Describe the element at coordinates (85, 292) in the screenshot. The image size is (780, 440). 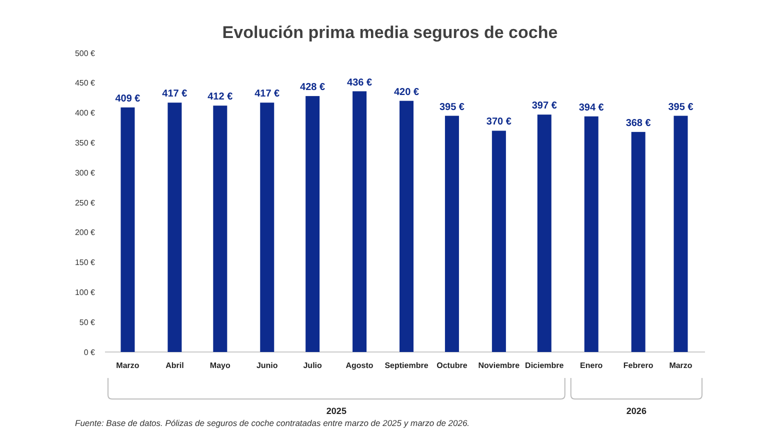
I see `y-tick-label: 100 €` at that location.